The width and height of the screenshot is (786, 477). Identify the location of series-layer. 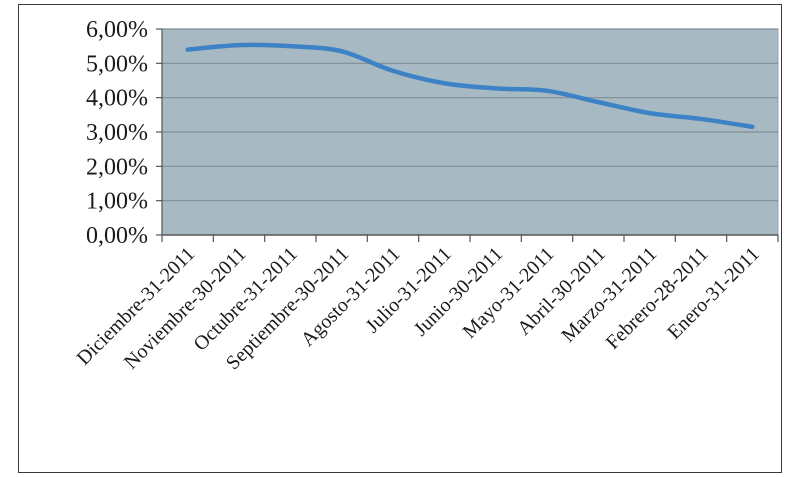
(470, 86).